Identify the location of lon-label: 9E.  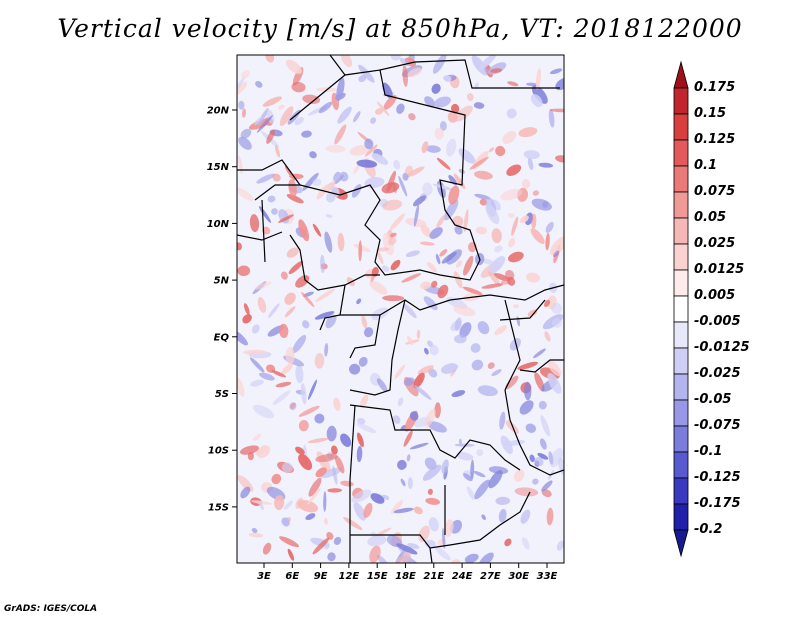
(321, 576).